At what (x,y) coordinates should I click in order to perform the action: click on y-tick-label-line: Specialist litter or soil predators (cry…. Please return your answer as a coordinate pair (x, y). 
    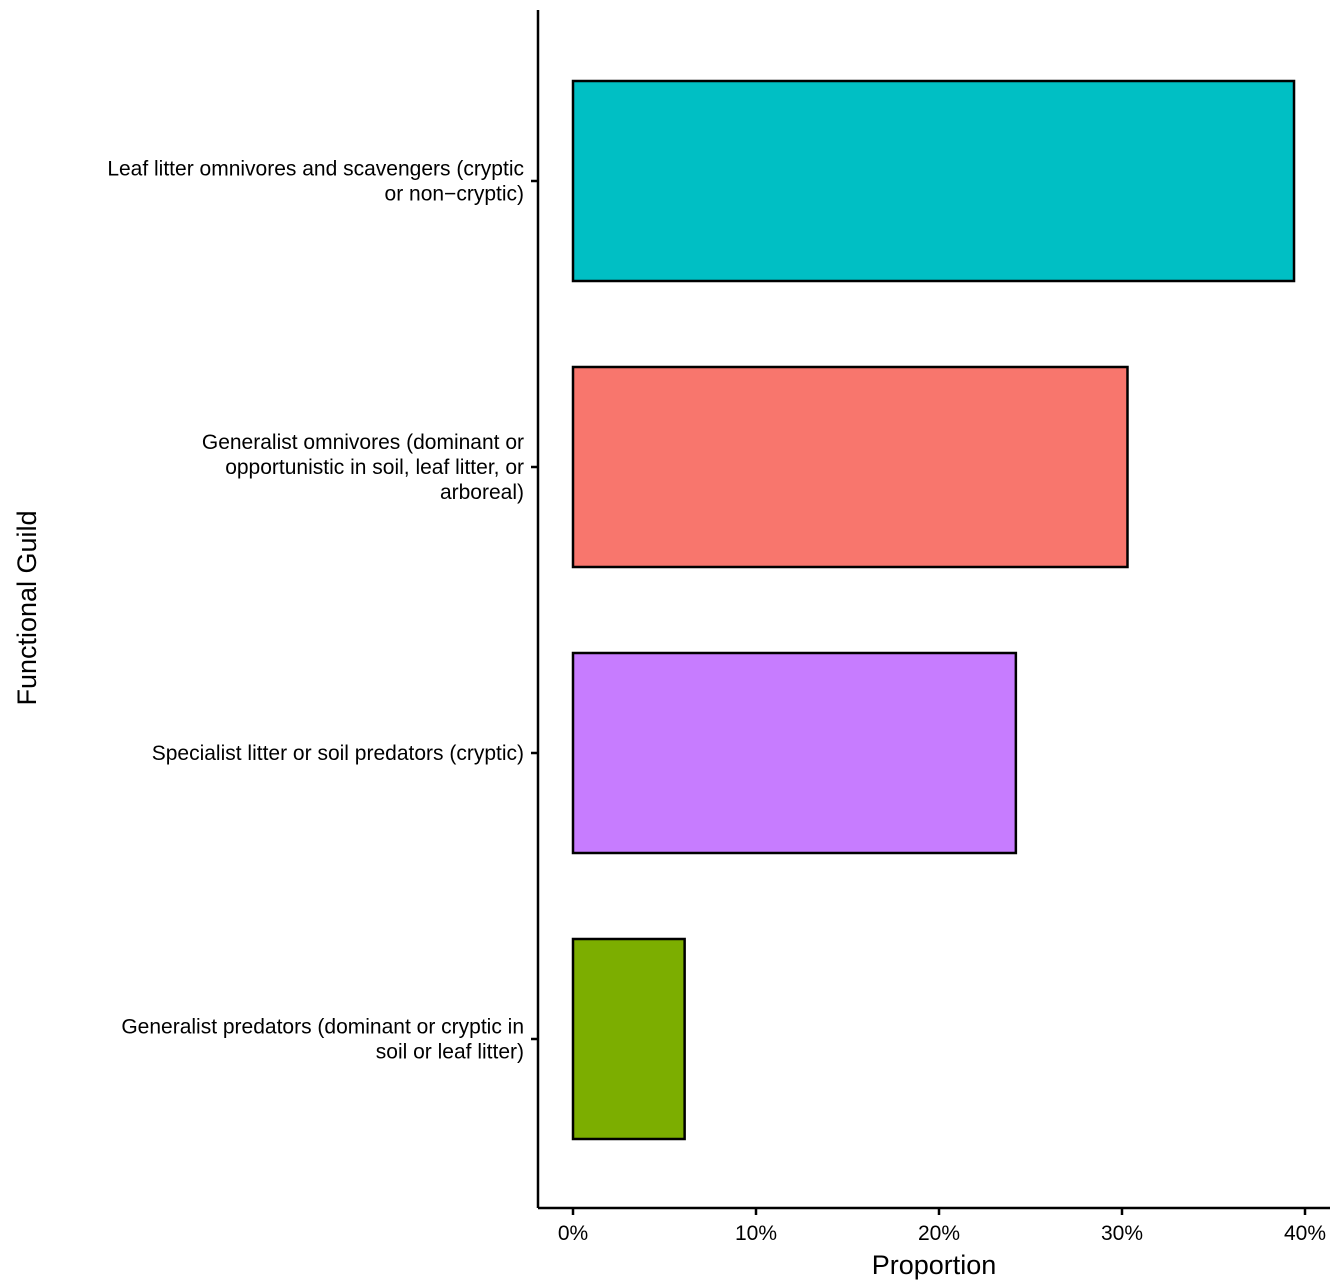
    Looking at the image, I should click on (338, 753).